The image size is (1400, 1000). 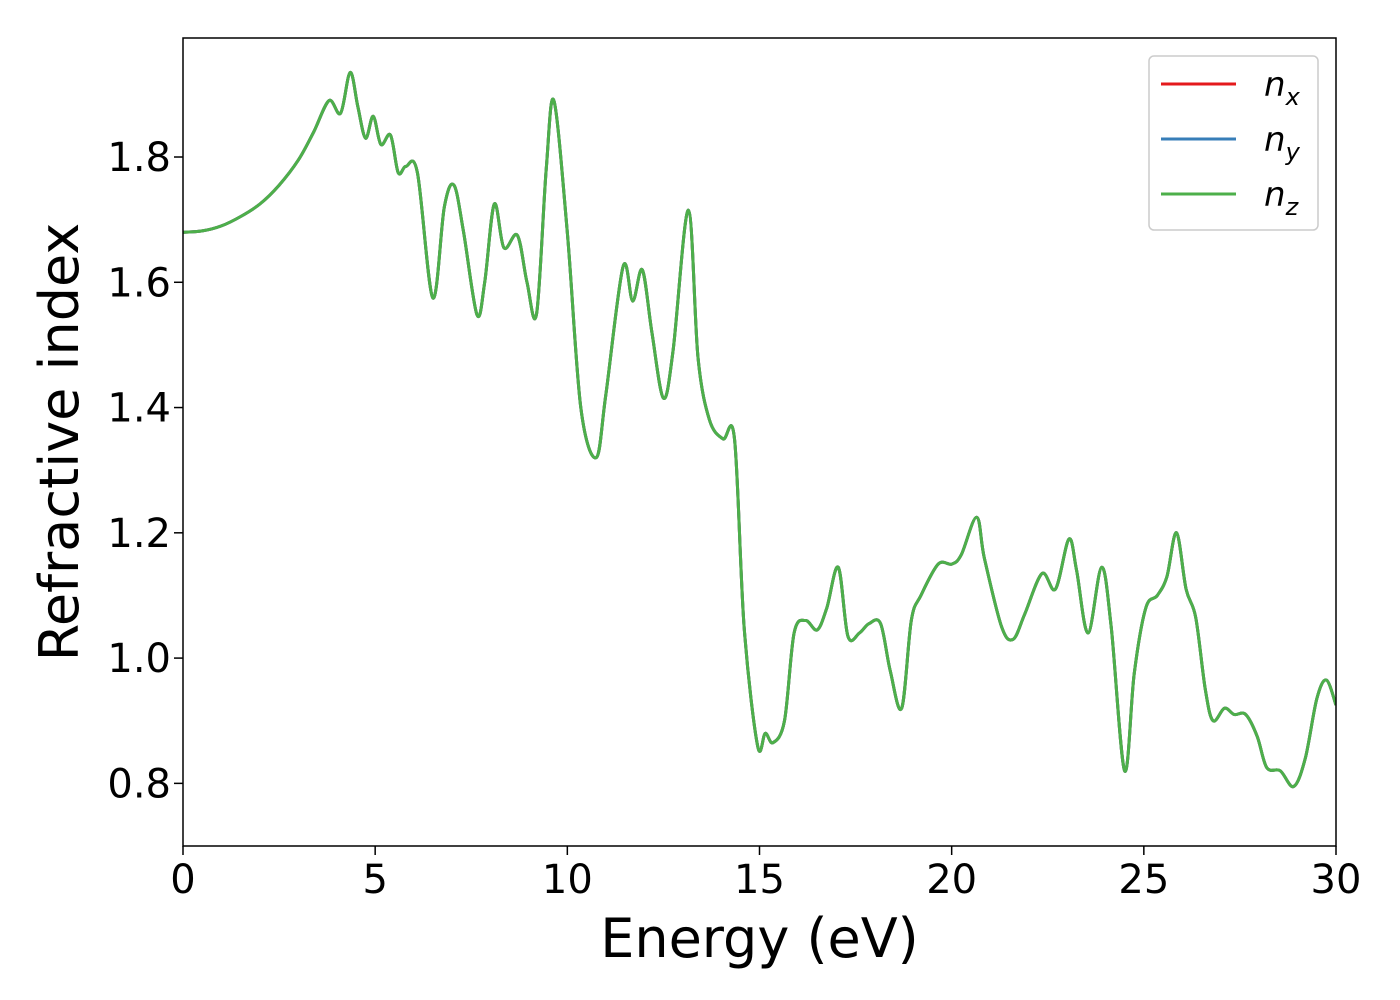 What do you see at coordinates (374, 880) in the screenshot?
I see `x-tick-label: 5` at bounding box center [374, 880].